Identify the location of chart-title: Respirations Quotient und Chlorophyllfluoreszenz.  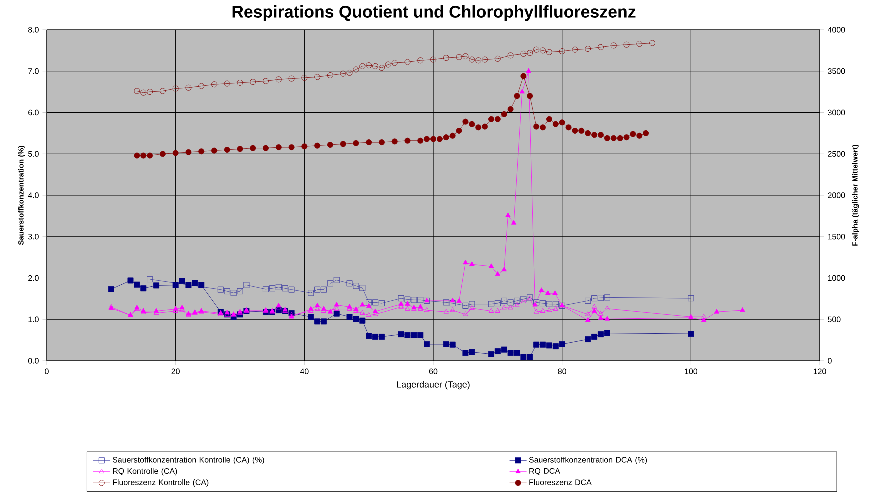
(434, 14).